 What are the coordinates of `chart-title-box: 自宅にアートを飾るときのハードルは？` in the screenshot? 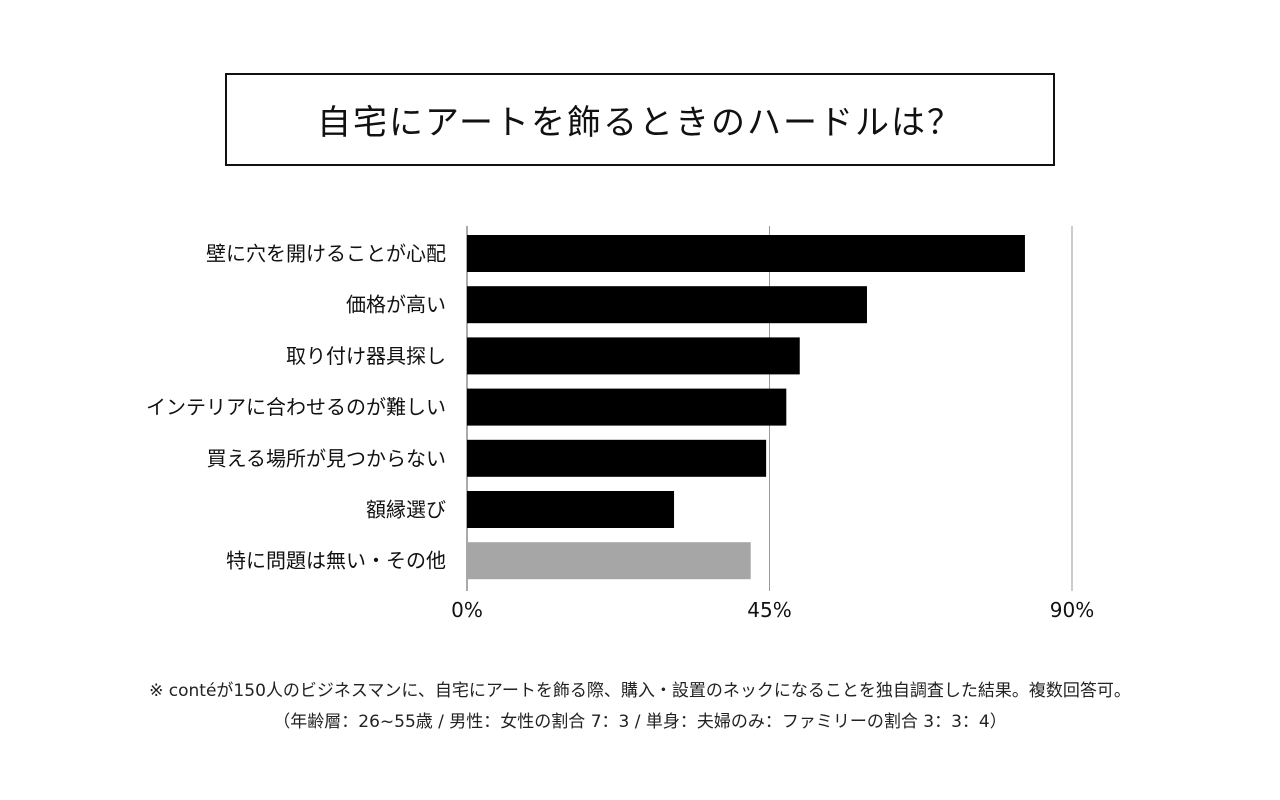 It's located at (640, 119).